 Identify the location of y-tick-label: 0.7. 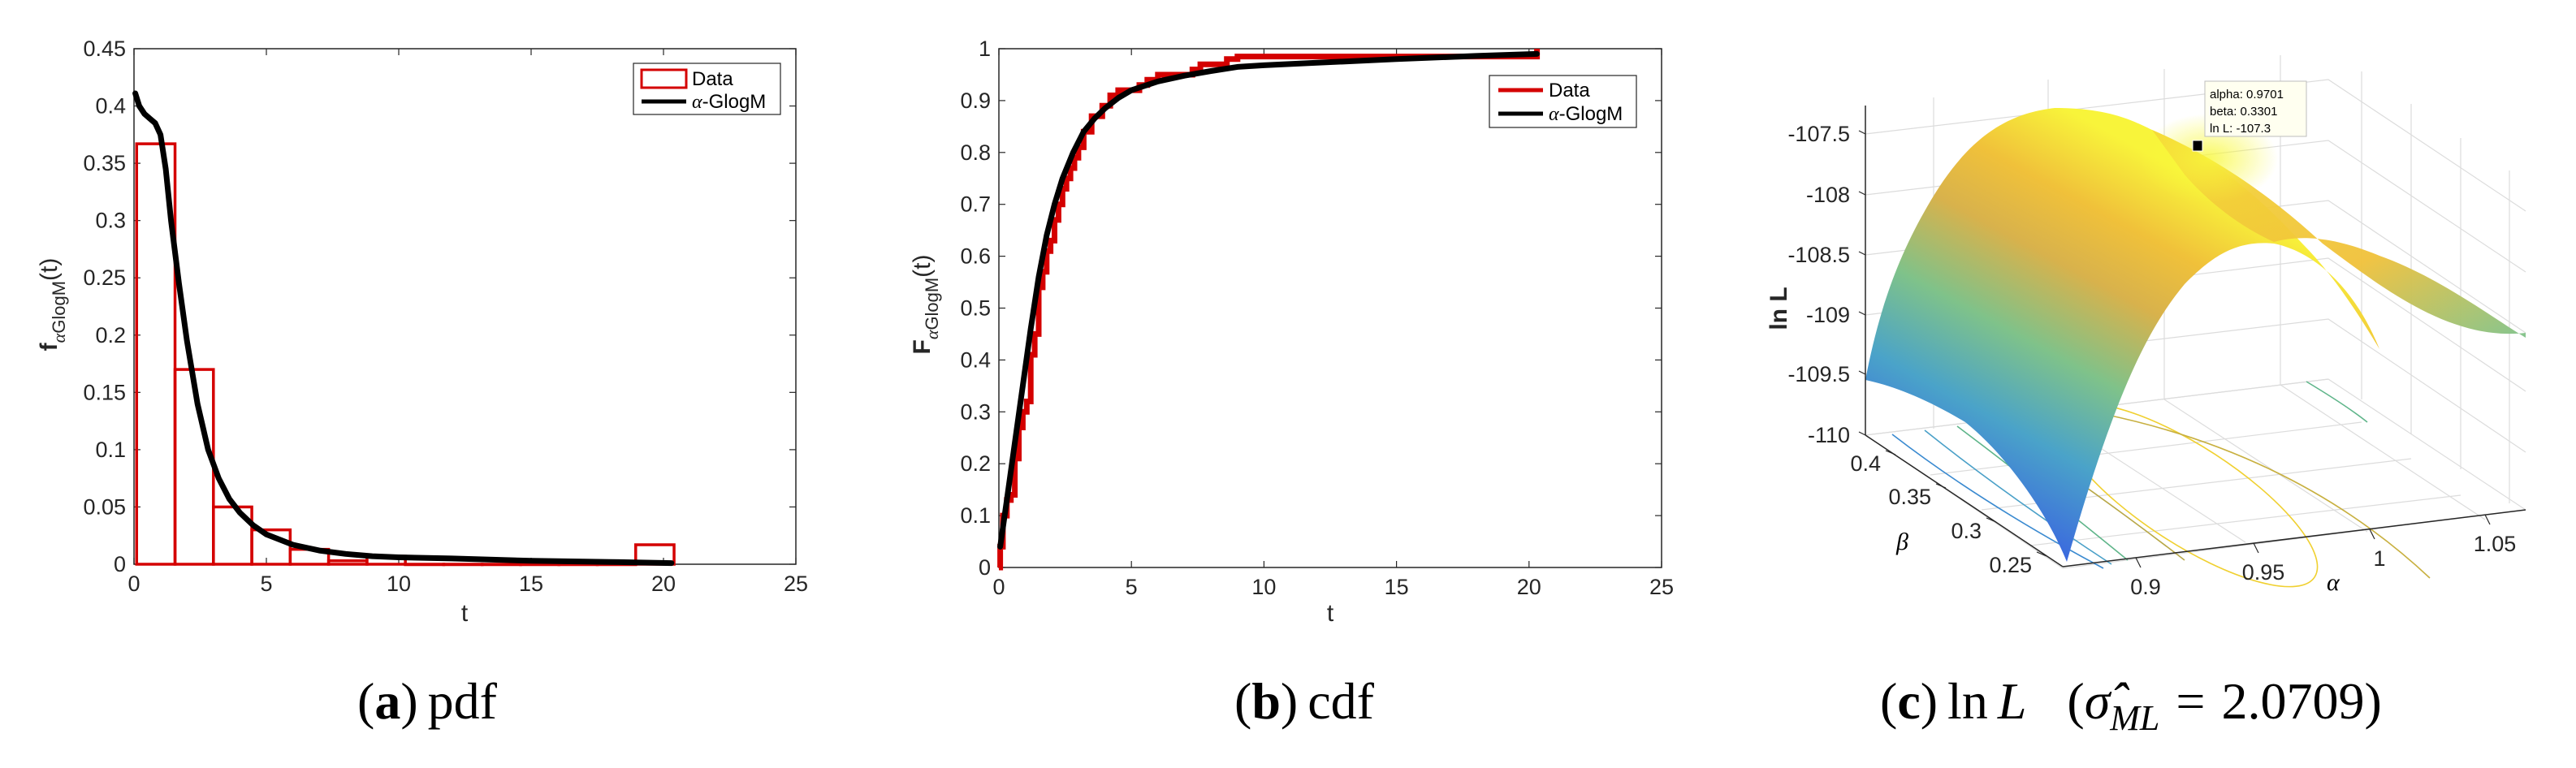
(976, 204).